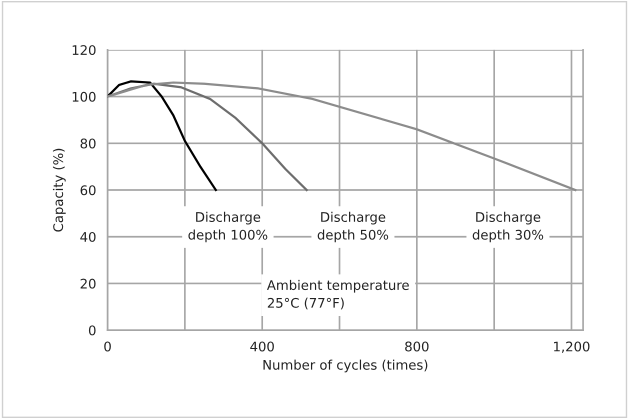 The height and width of the screenshot is (419, 629). I want to click on y-tick-label: 40, so click(88, 237).